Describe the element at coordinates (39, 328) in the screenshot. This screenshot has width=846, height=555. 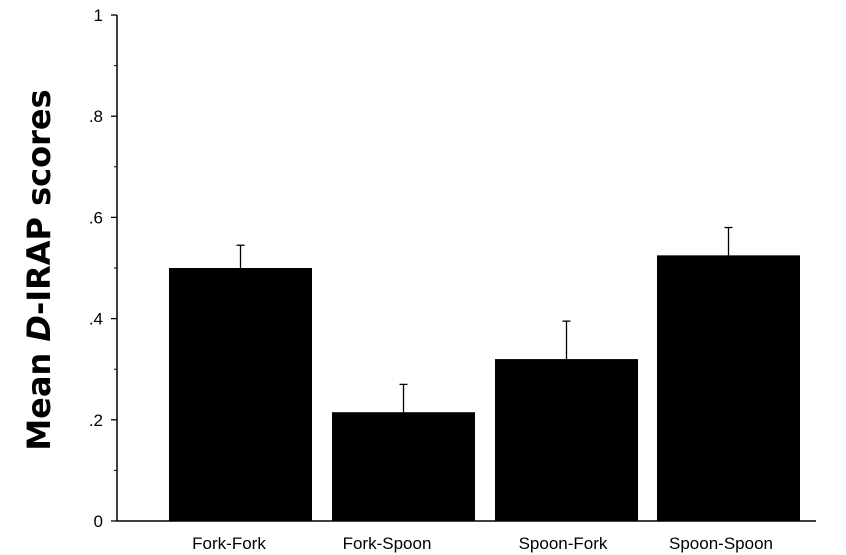
I see `y-axis-title-italic: D` at that location.